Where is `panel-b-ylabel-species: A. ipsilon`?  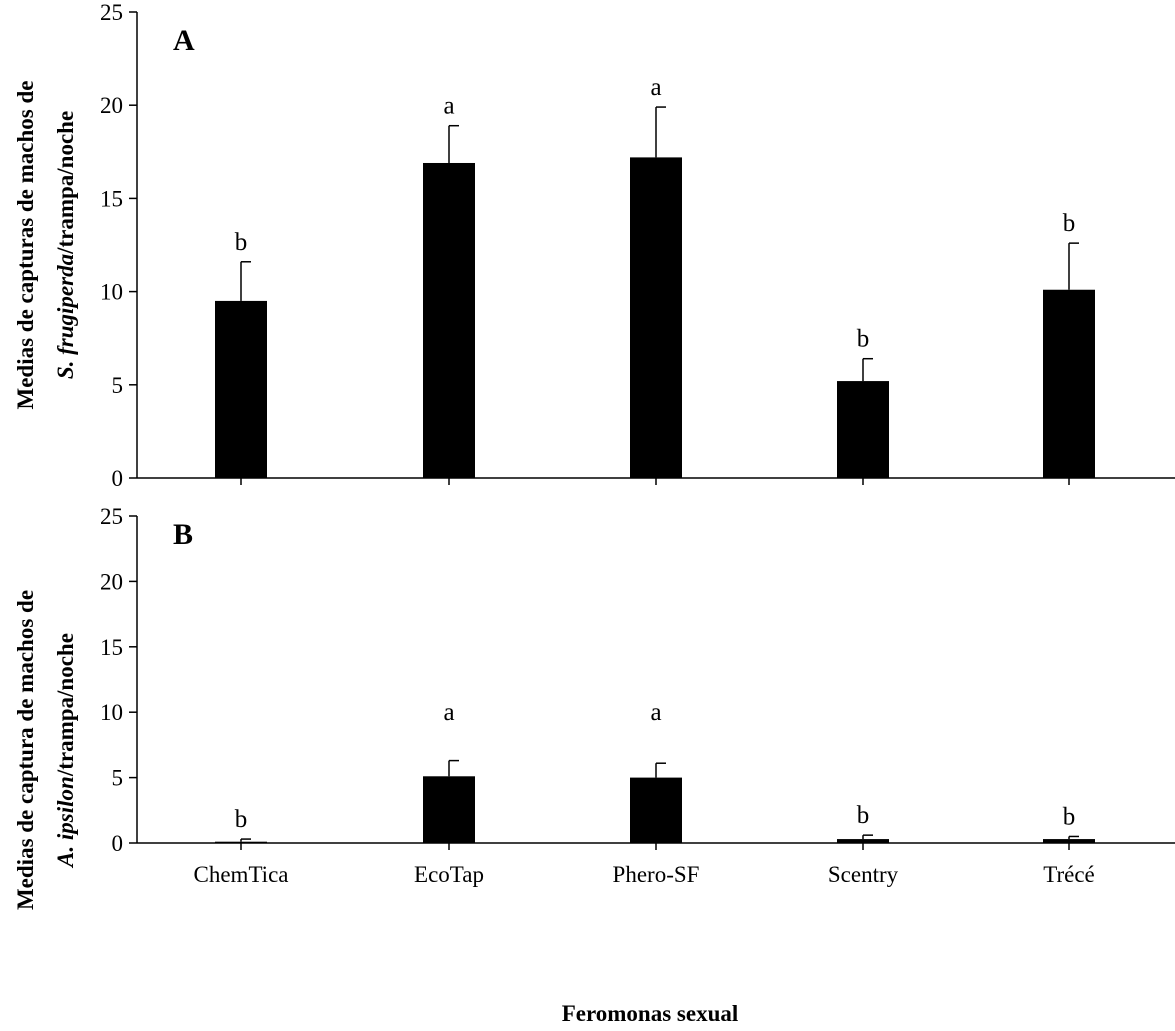 panel-b-ylabel-species: A. ipsilon is located at coordinates (65, 822).